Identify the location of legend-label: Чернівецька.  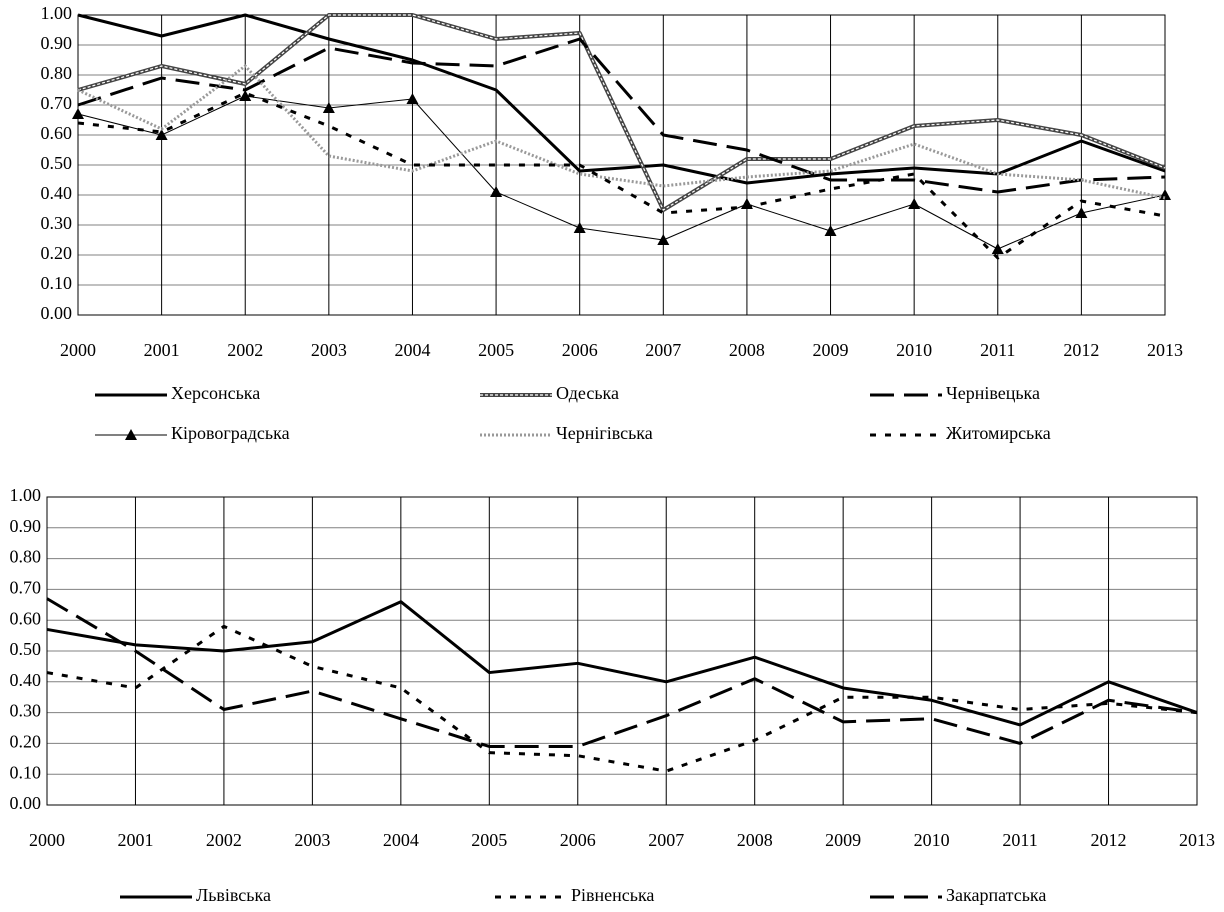
(993, 393).